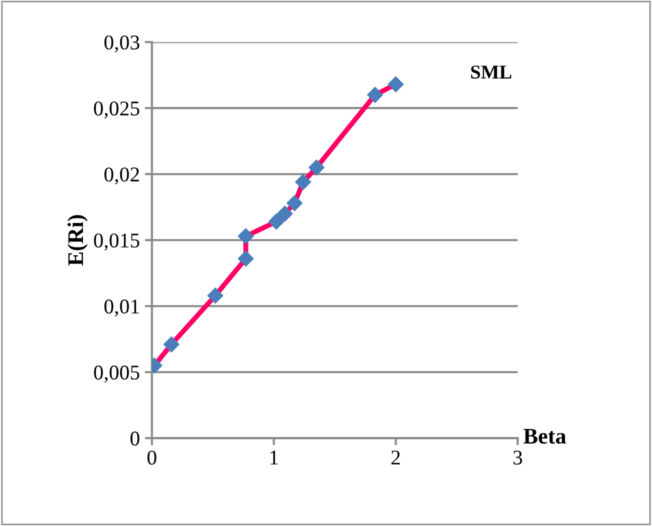 The image size is (652, 526). Describe the element at coordinates (78, 240) in the screenshot. I see `y-axis-title: E(Ri)` at that location.